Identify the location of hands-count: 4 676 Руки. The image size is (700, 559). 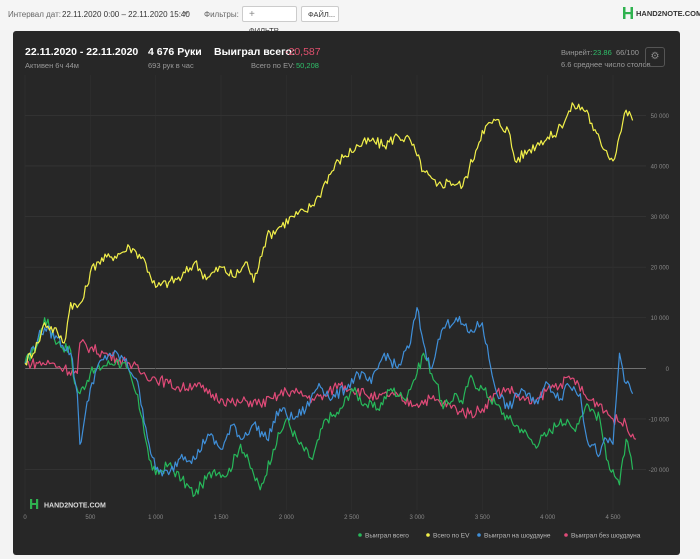
(175, 52).